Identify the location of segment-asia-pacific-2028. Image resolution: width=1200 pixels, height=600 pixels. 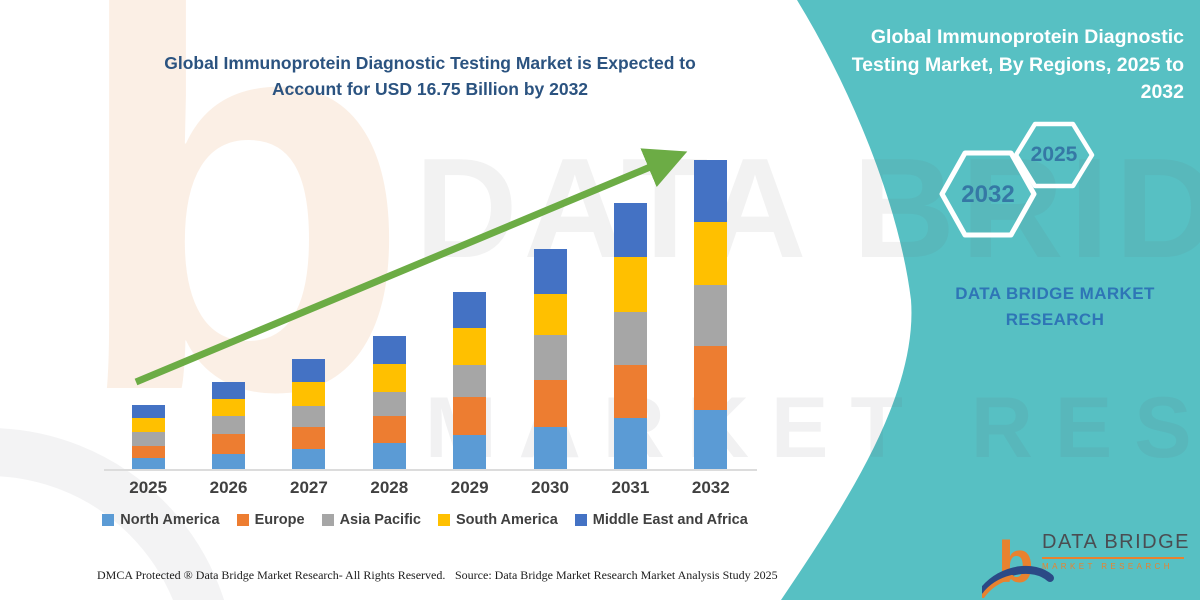
(389, 404).